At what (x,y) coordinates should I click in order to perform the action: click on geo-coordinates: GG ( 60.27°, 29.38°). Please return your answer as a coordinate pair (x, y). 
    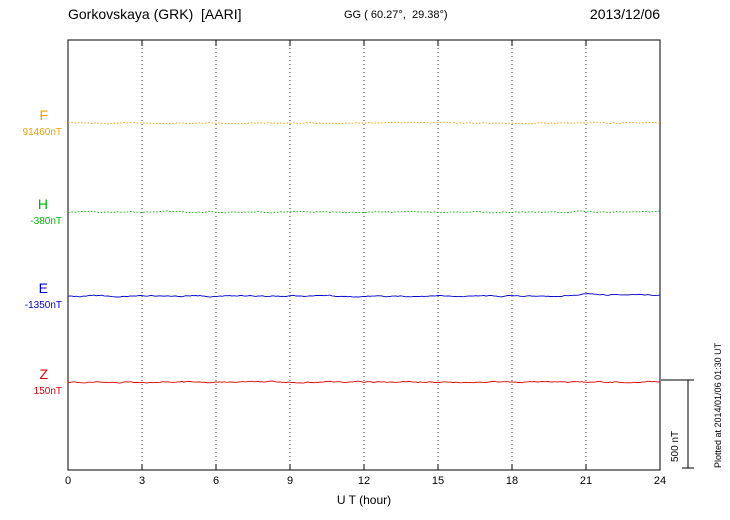
    Looking at the image, I should click on (396, 15).